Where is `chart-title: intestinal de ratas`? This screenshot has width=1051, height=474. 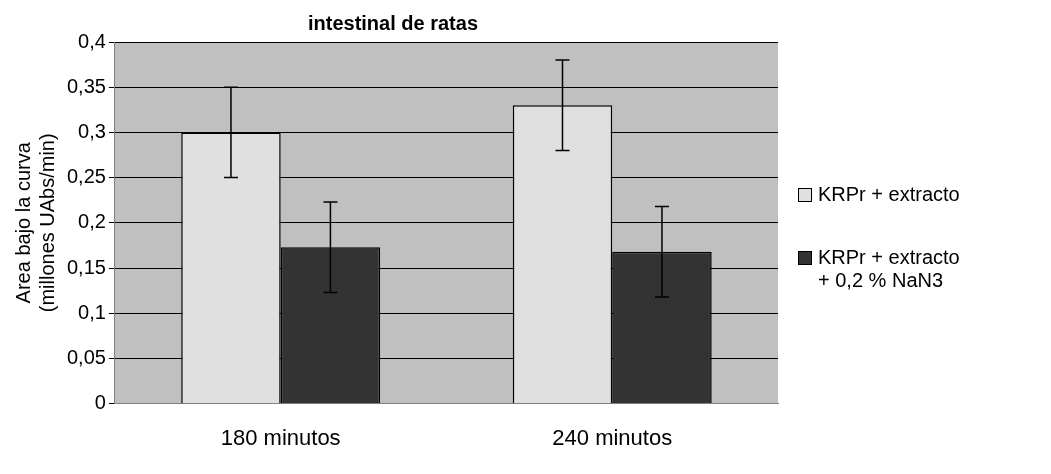 chart-title: intestinal de ratas is located at coordinates (393, 22).